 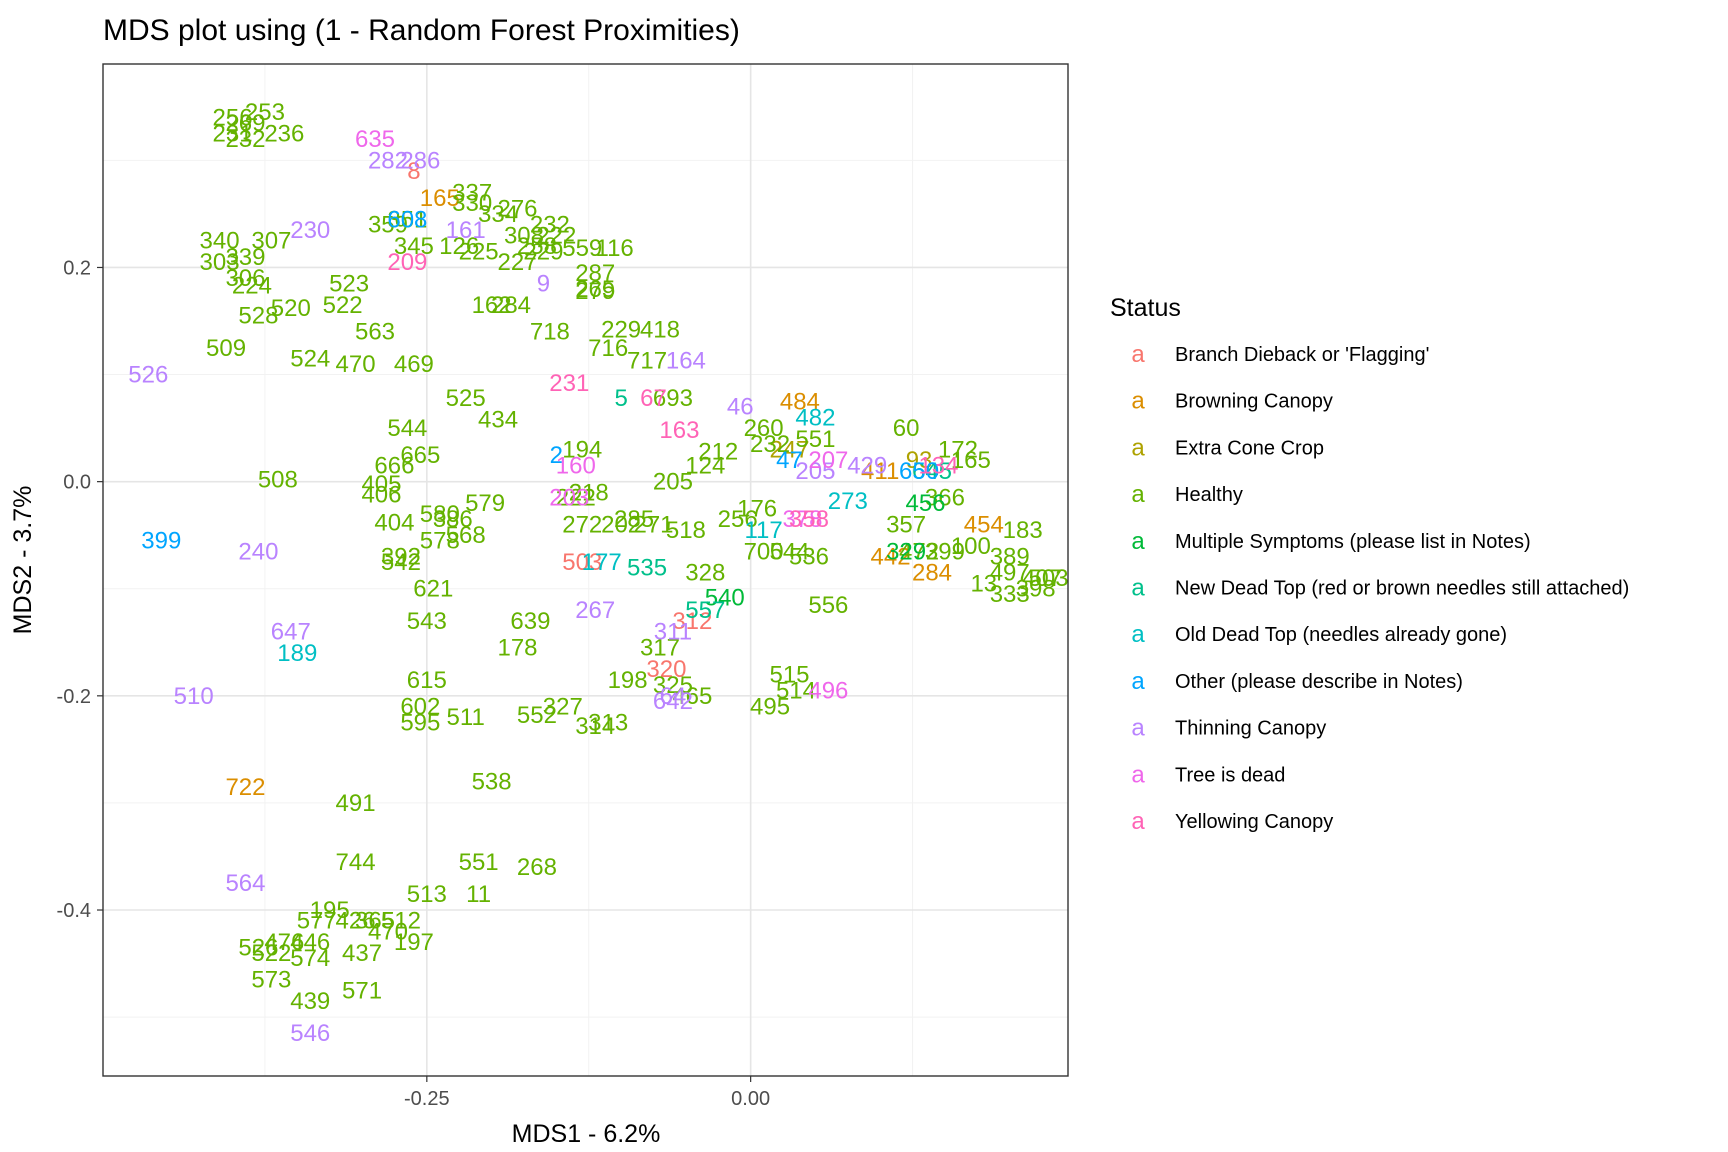 I want to click on point-label: 542, so click(x=401, y=562).